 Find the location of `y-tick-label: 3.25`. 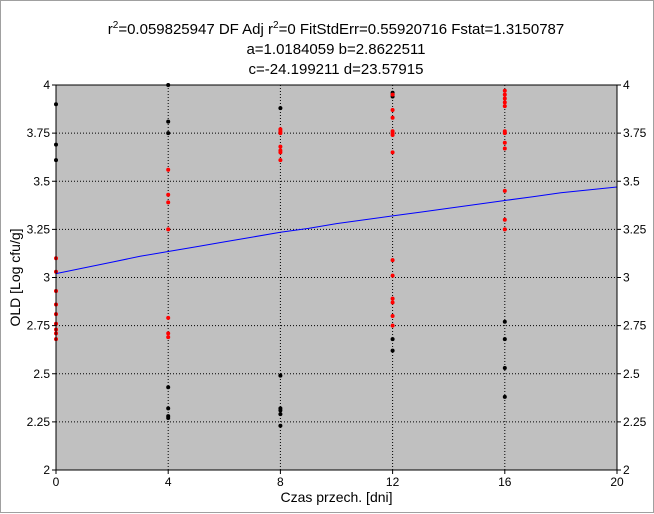

y-tick-label: 3.25 is located at coordinates (39, 229).